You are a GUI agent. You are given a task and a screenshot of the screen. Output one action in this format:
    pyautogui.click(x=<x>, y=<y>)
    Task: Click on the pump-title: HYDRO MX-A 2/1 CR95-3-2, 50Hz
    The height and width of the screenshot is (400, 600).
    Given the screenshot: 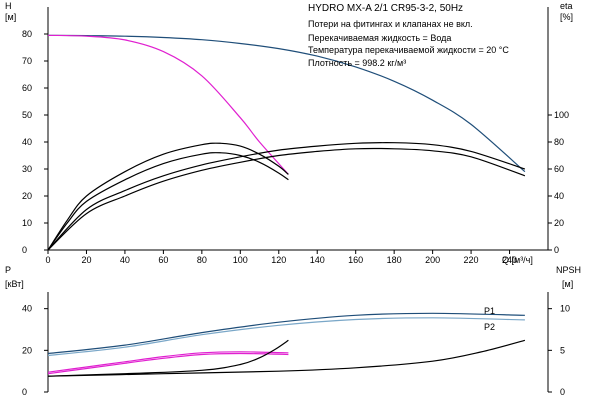 What is the action you would take?
    pyautogui.click(x=385, y=8)
    